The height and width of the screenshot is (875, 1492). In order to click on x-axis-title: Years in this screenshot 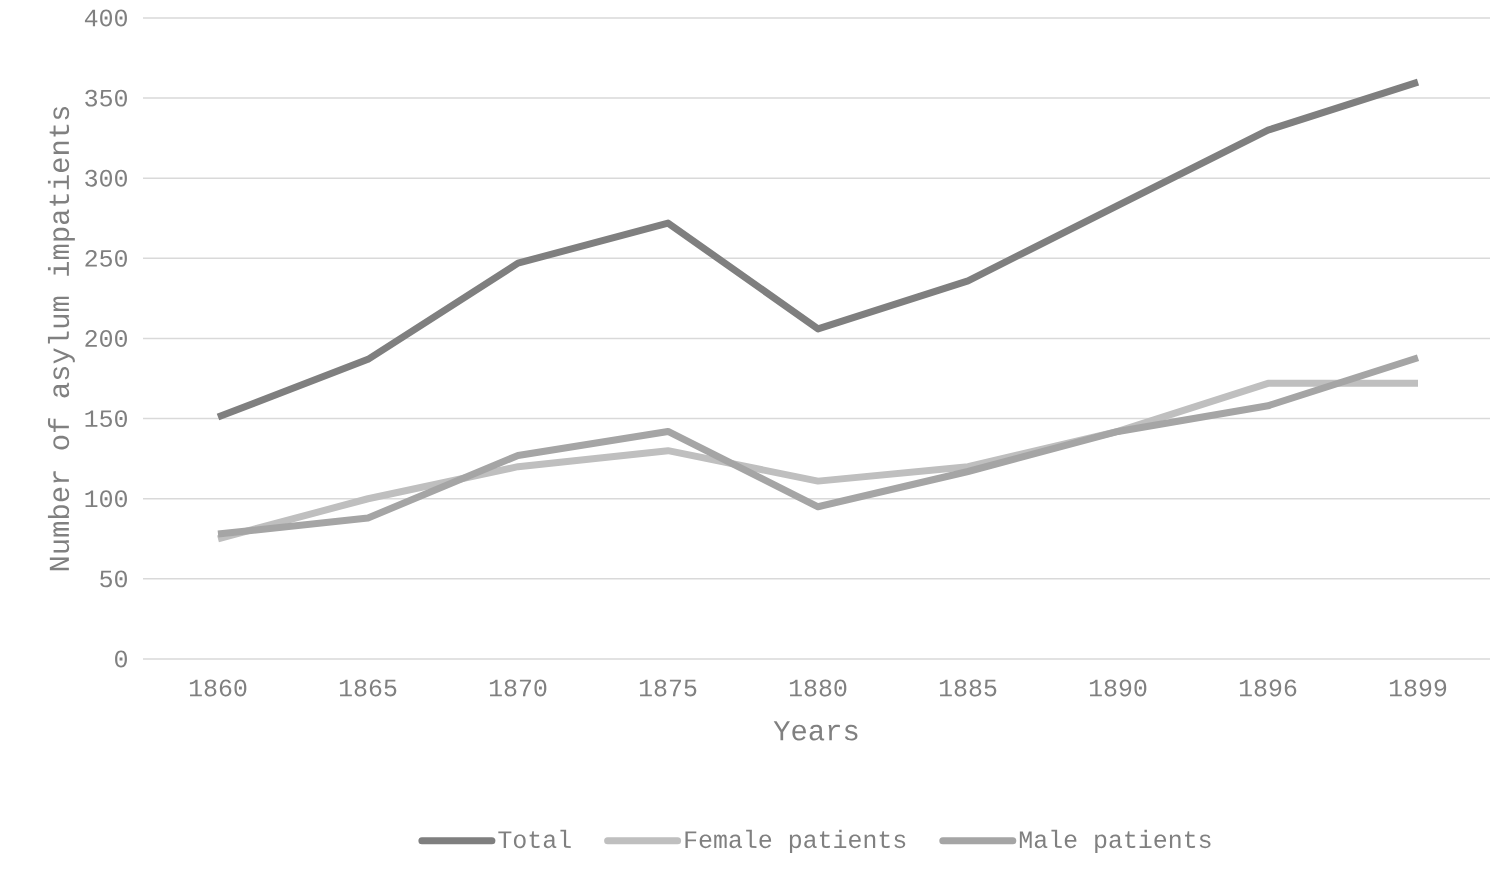, I will do `click(815, 731)`.